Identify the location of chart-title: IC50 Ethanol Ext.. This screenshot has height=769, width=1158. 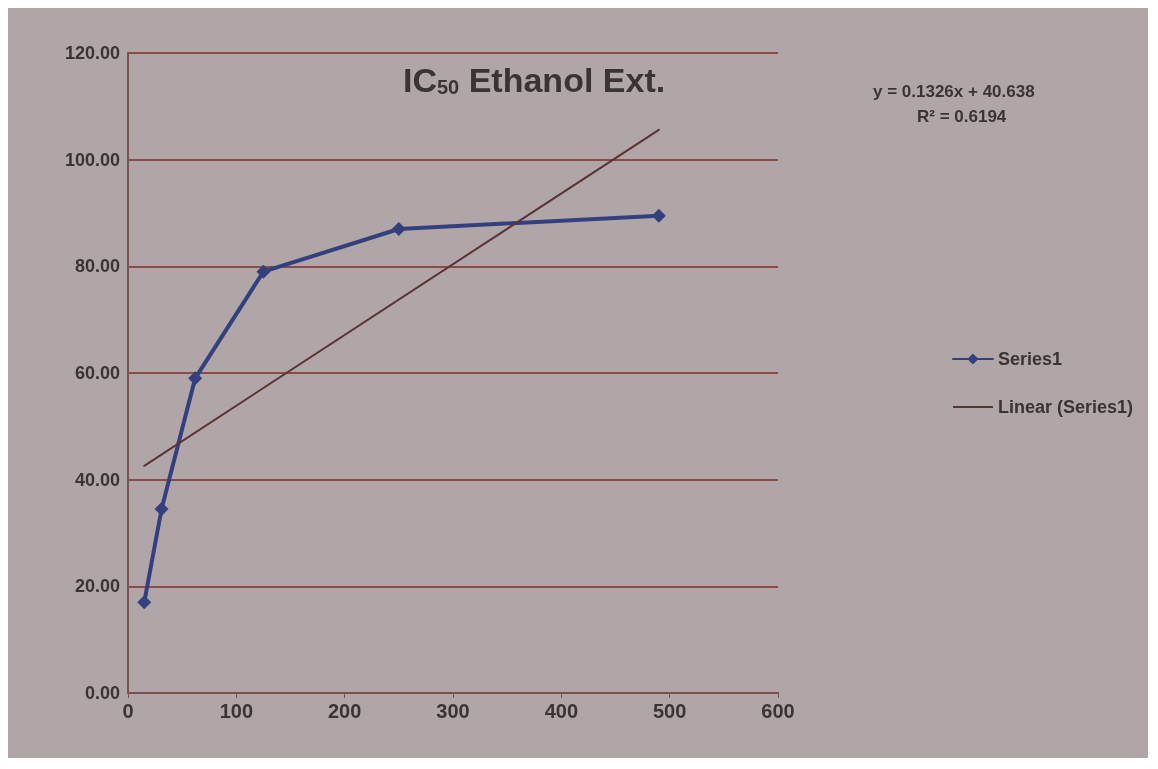
(534, 80).